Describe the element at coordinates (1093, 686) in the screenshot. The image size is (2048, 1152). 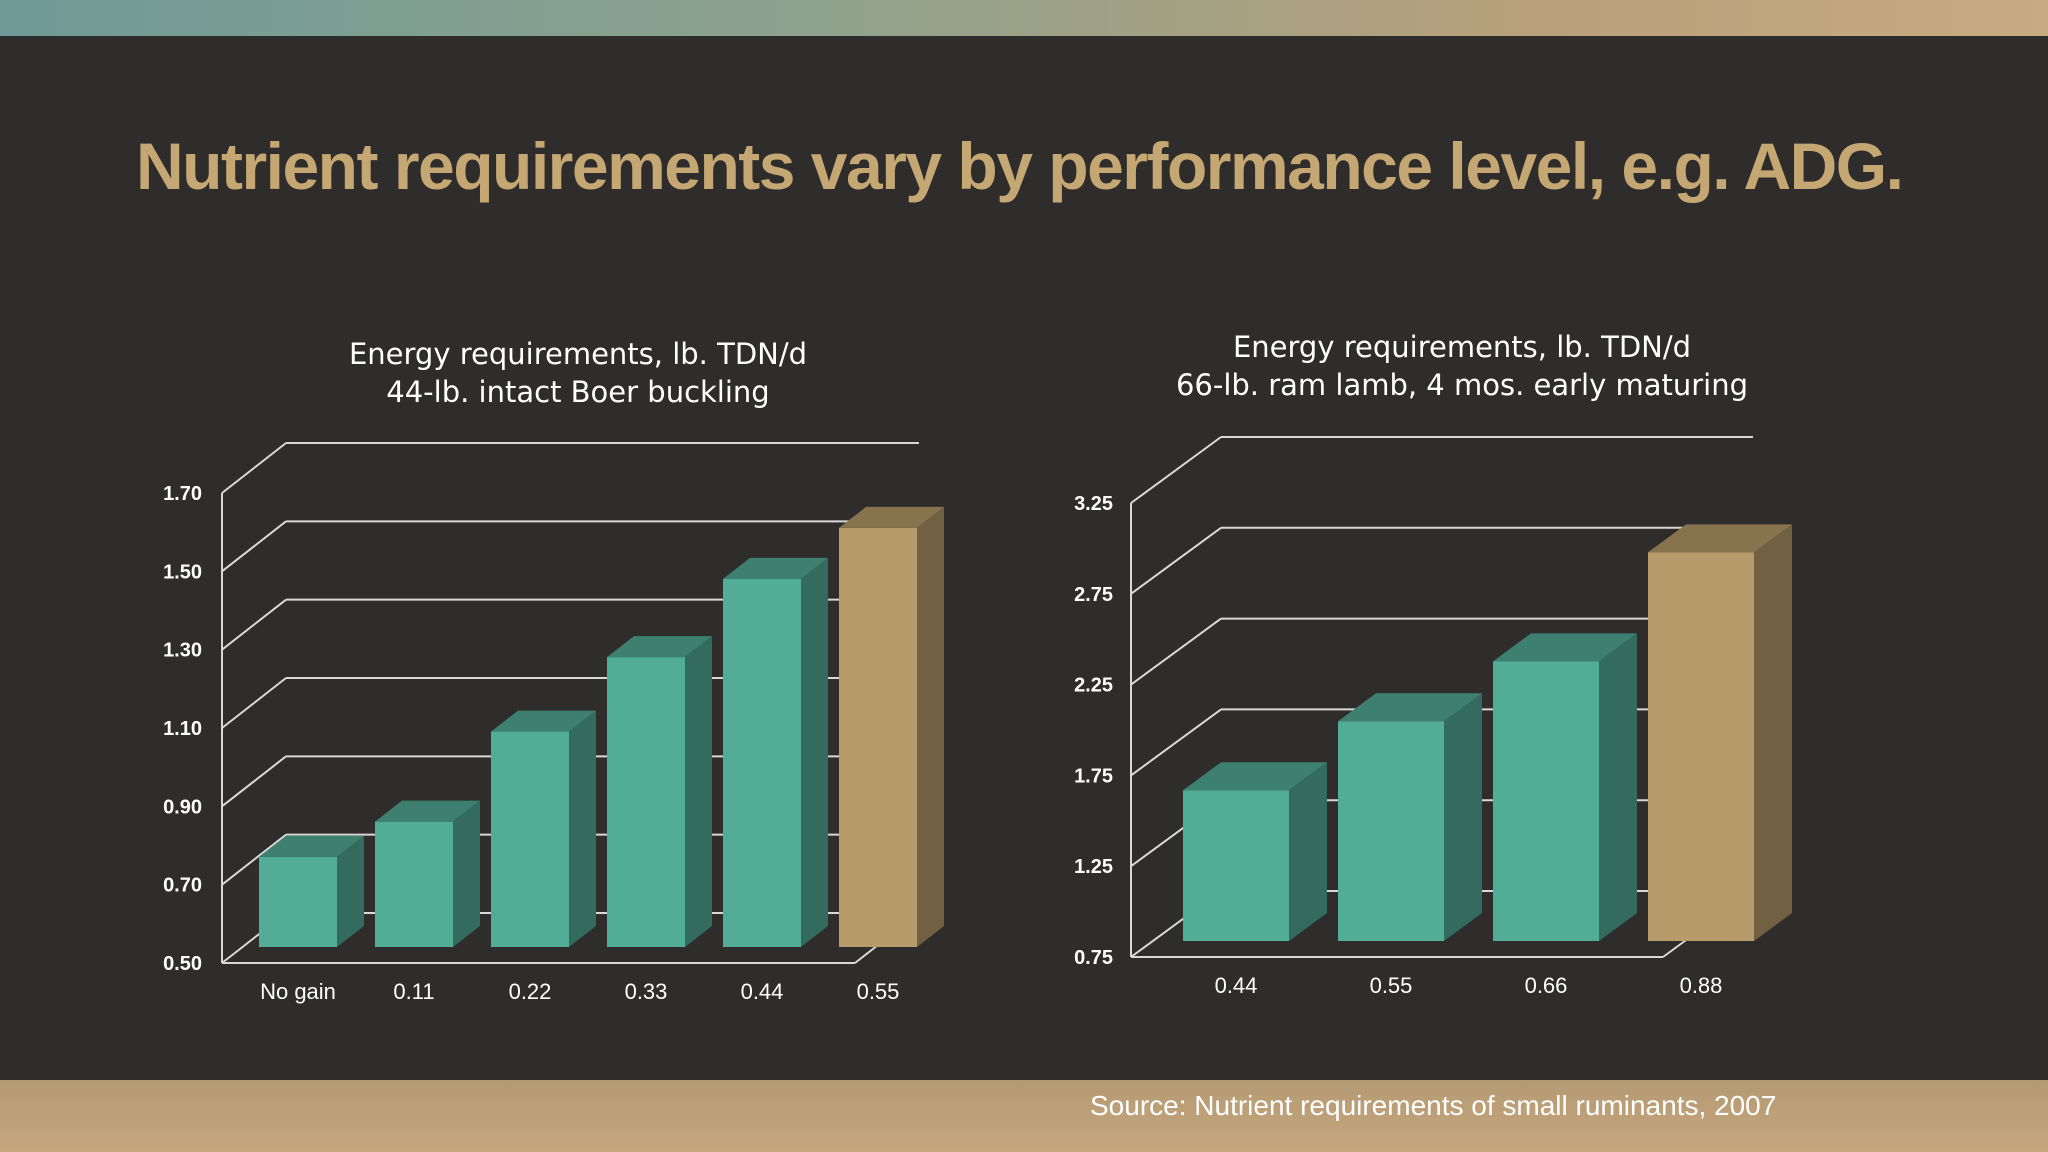
I see `y-tick-label: 2.25` at that location.